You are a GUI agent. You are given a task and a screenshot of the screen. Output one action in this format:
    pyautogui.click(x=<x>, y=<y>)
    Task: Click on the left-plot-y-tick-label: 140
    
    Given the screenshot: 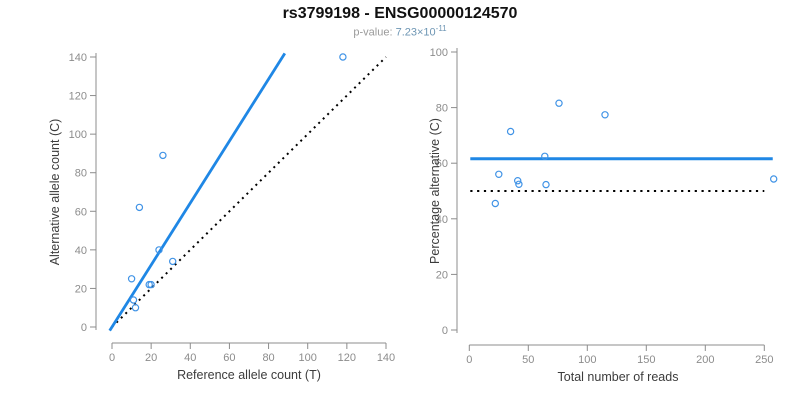 What is the action you would take?
    pyautogui.click(x=78, y=58)
    